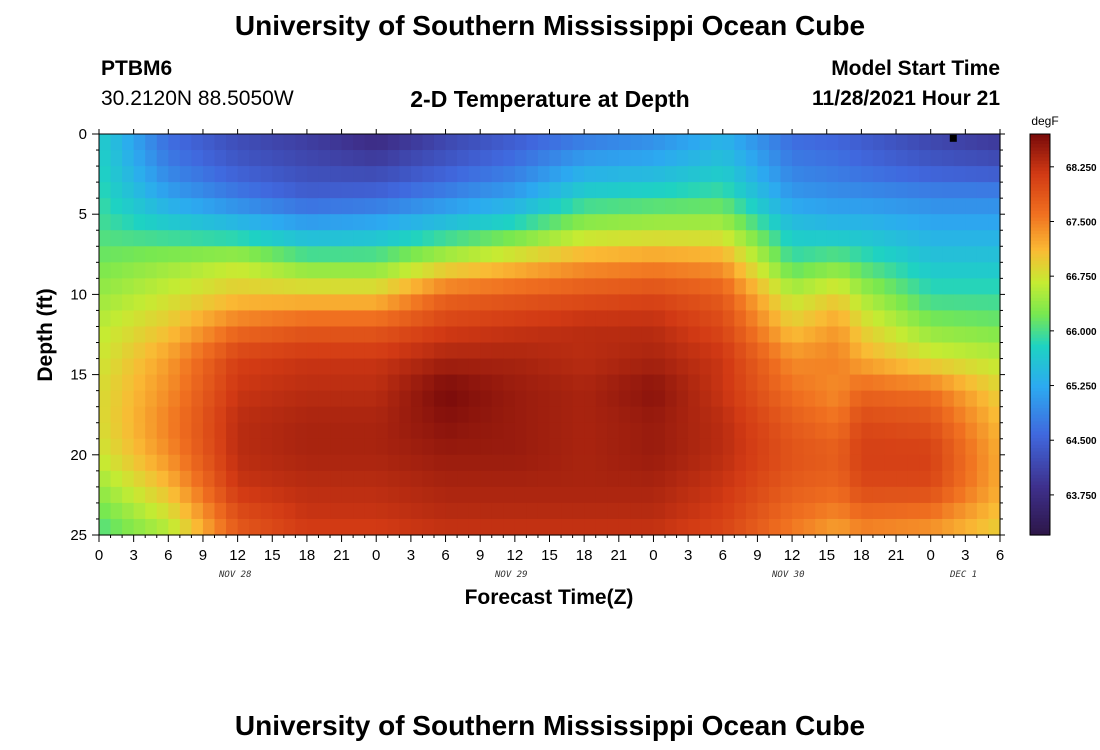 The width and height of the screenshot is (1100, 750). I want to click on plot-title: 2-D Temperature at Depth, so click(550, 99).